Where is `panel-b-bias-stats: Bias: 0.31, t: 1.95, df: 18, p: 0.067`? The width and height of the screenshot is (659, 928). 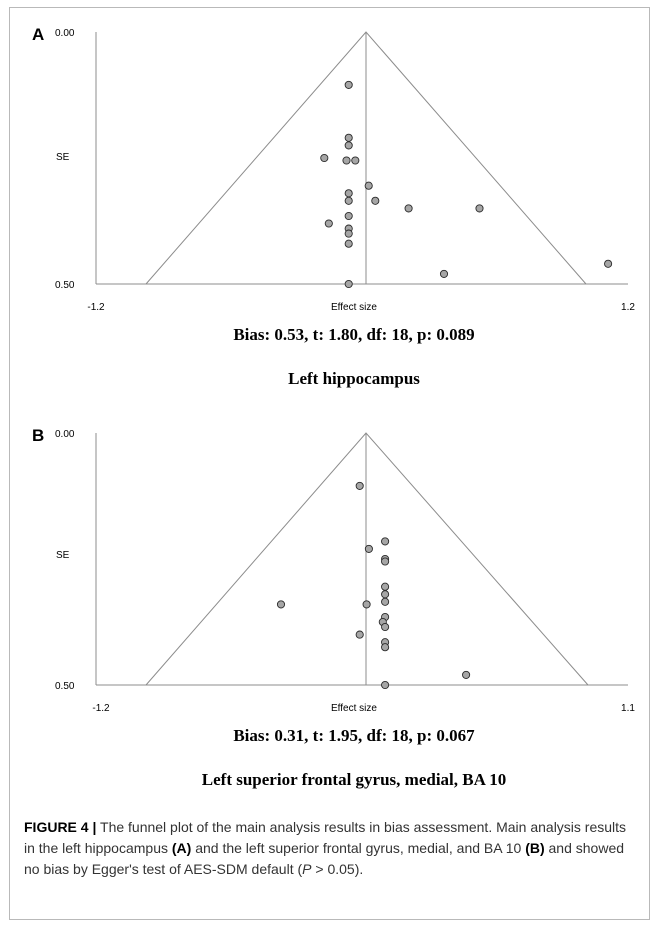 panel-b-bias-stats: Bias: 0.31, t: 1.95, df: 18, p: 0.067 is located at coordinates (354, 735).